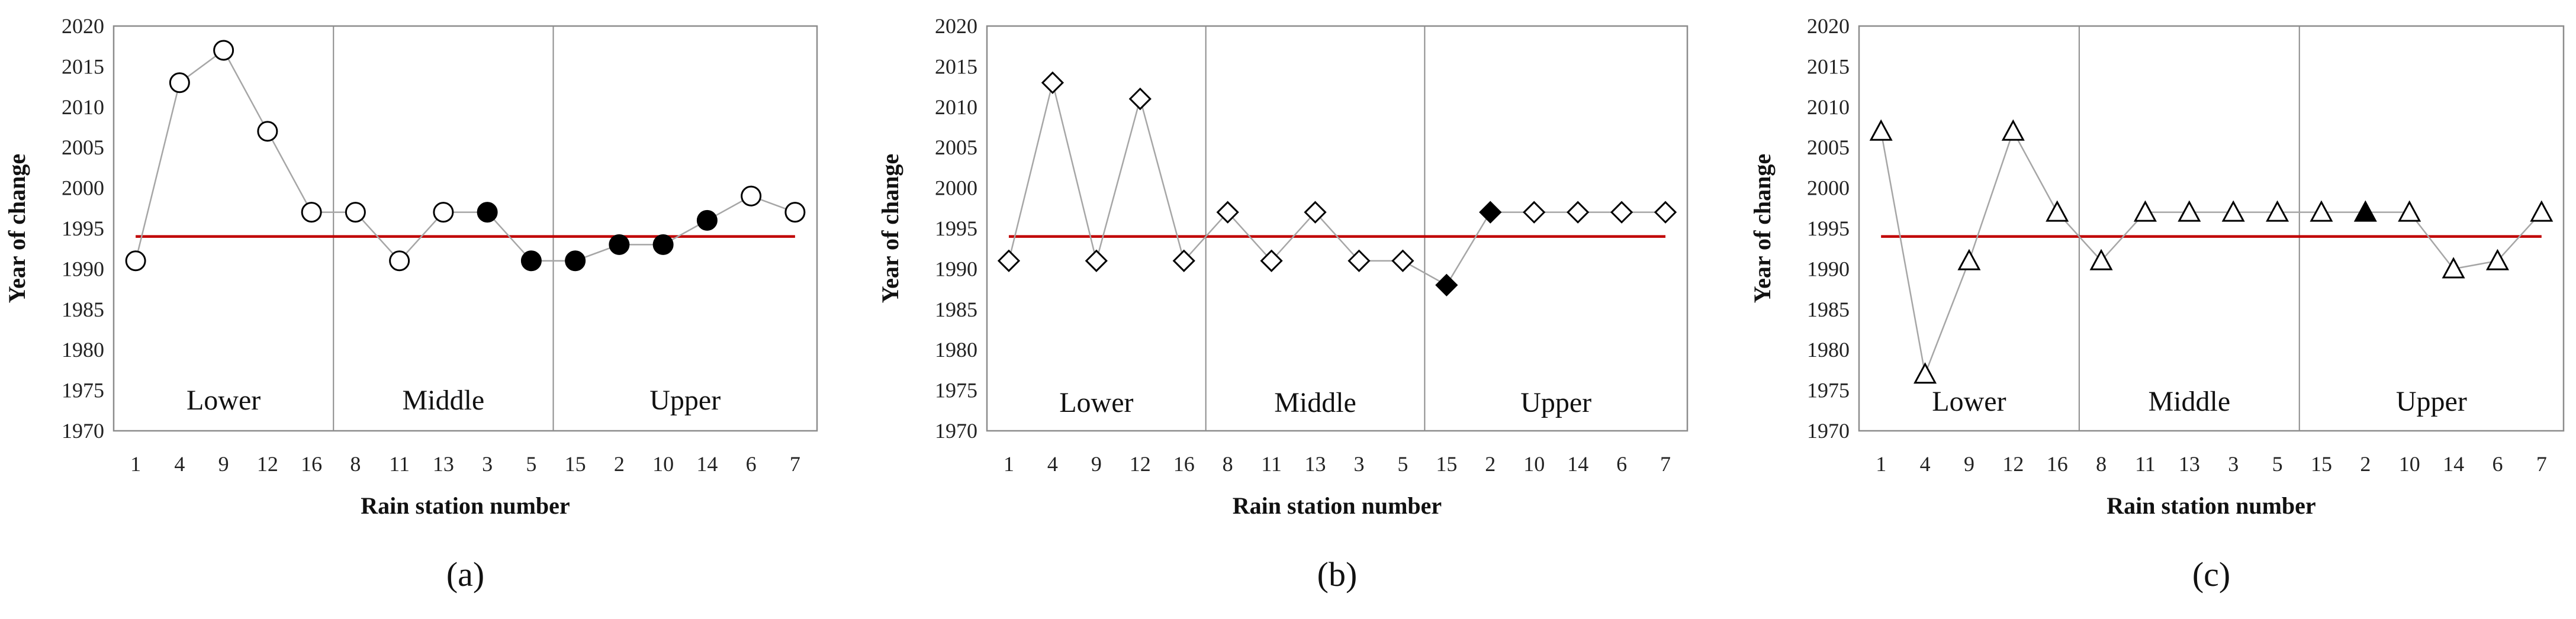 The image size is (2576, 619). I want to click on y-tick-label: 1985, so click(83, 309).